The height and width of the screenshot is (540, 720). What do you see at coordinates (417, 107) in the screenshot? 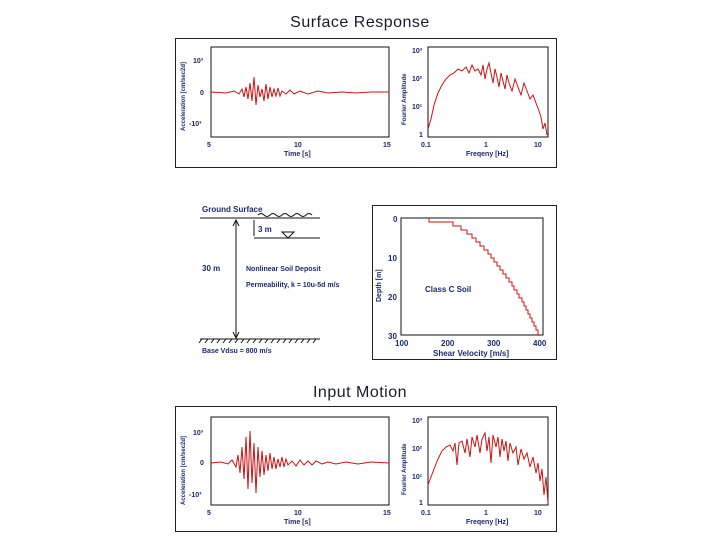
I see `surface-fourier-ytick-1: 10¹` at bounding box center [417, 107].